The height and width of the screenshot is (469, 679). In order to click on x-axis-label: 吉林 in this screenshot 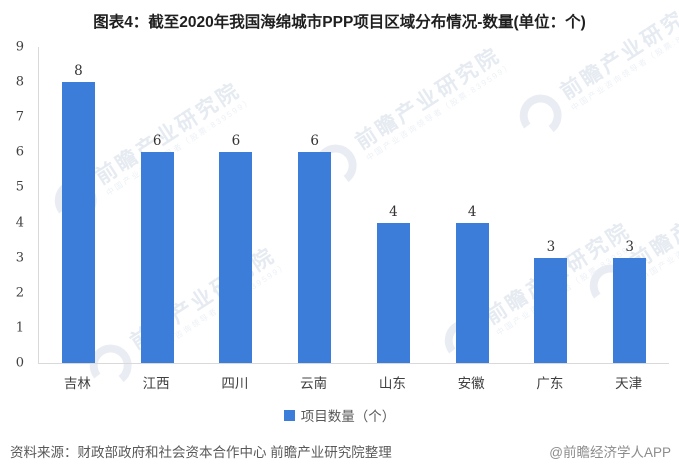, I will do `click(77, 383)`.